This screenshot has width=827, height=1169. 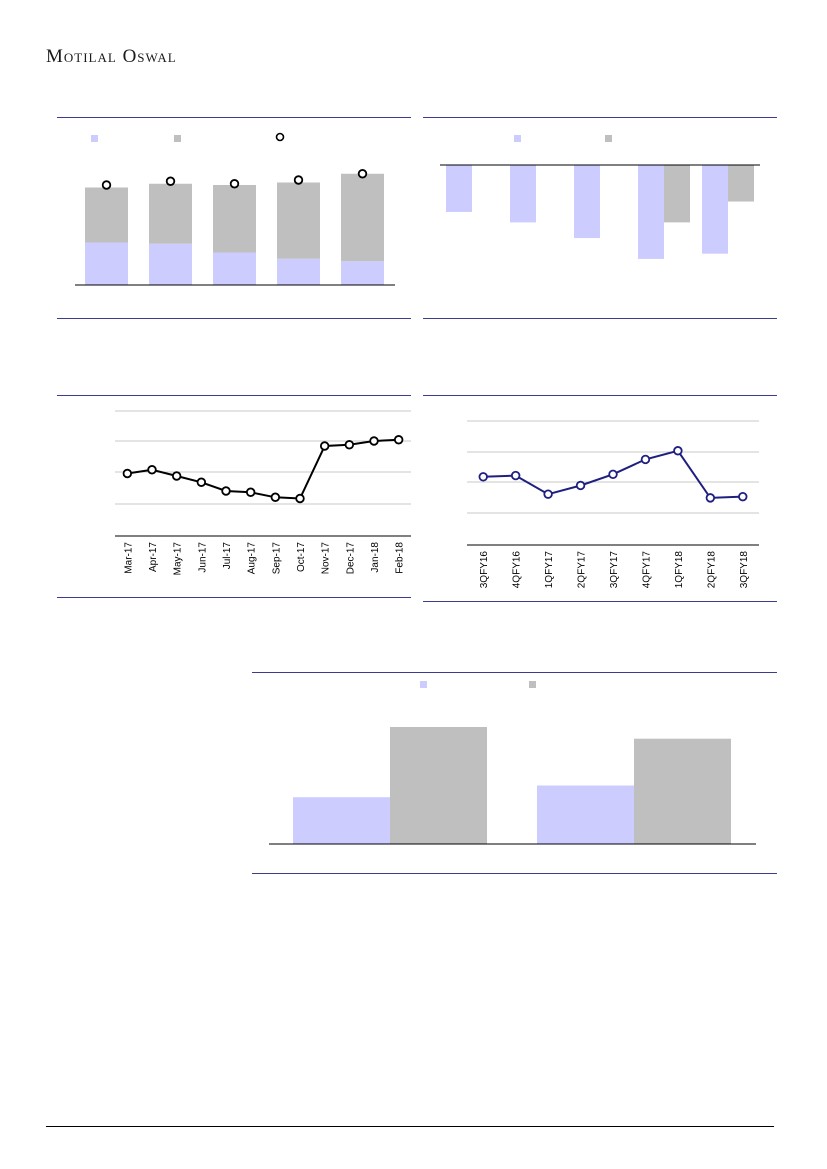 I want to click on x-tick-label: 4QFY16, so click(x=517, y=570).